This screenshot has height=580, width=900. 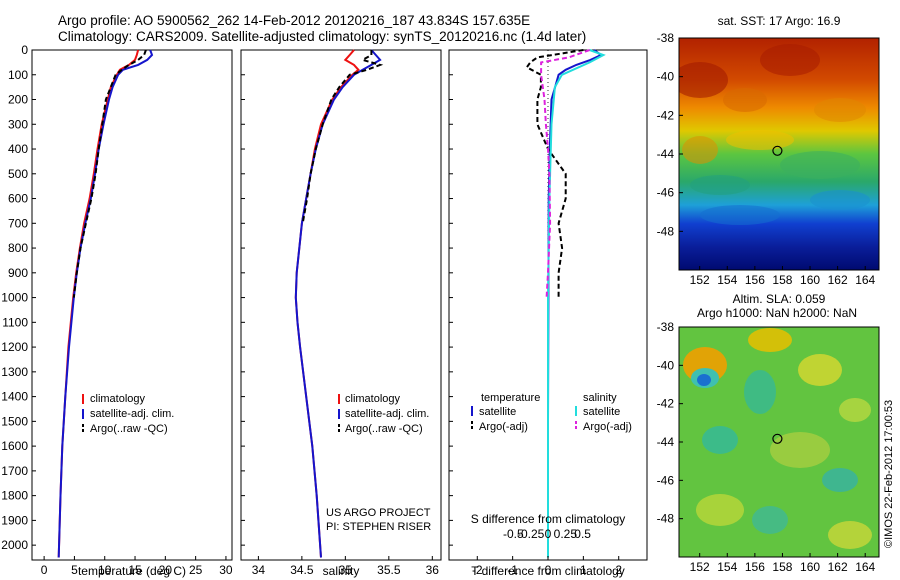 What do you see at coordinates (15, 322) in the screenshot?
I see `depth-tick-label: 1100` at bounding box center [15, 322].